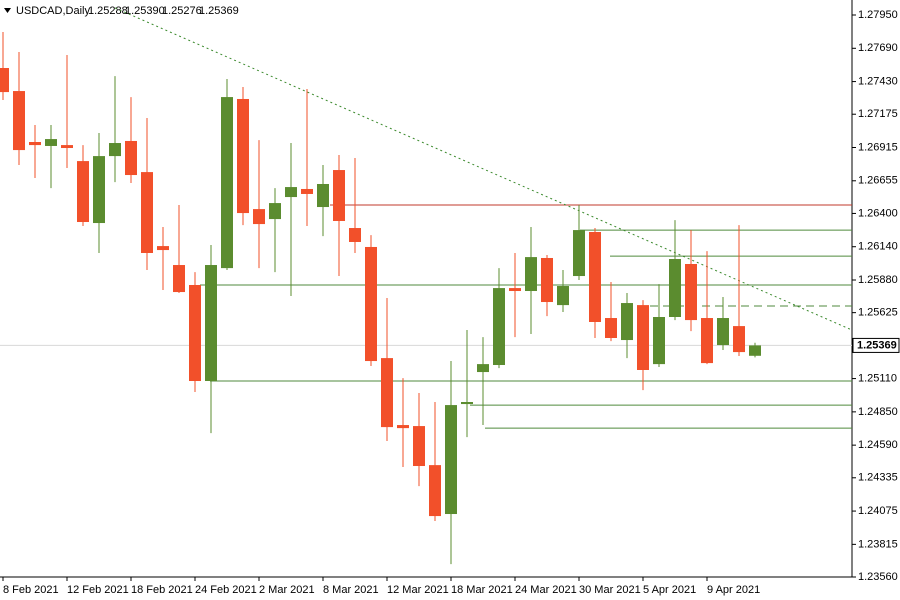  I want to click on x-tick-label: 2 Mar 2021, so click(287, 590).